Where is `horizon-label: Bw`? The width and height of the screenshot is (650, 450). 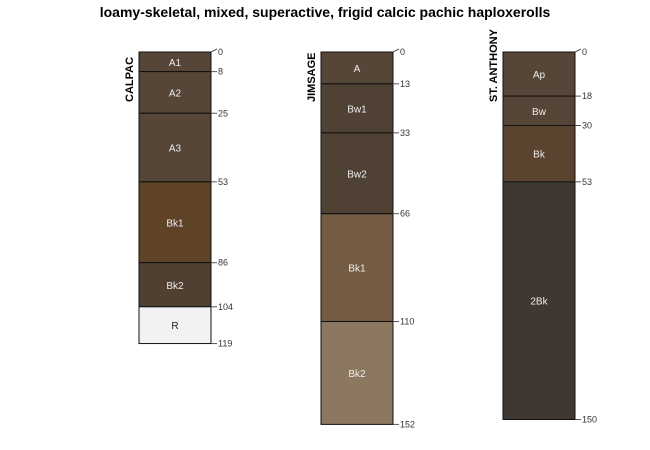
horizon-label: Bw is located at coordinates (539, 112).